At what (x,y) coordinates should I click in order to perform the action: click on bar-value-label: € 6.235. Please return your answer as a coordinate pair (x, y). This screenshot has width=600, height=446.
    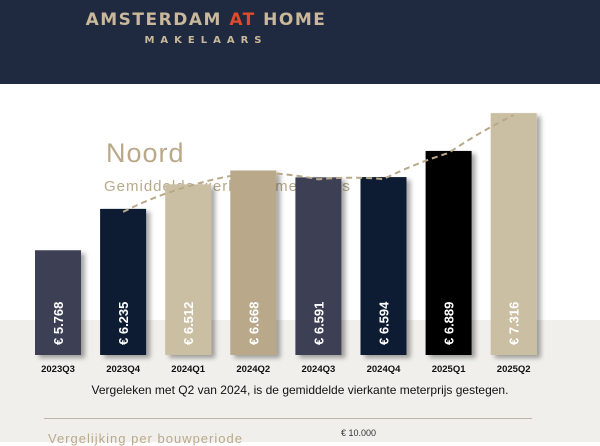
    Looking at the image, I should click on (123, 323).